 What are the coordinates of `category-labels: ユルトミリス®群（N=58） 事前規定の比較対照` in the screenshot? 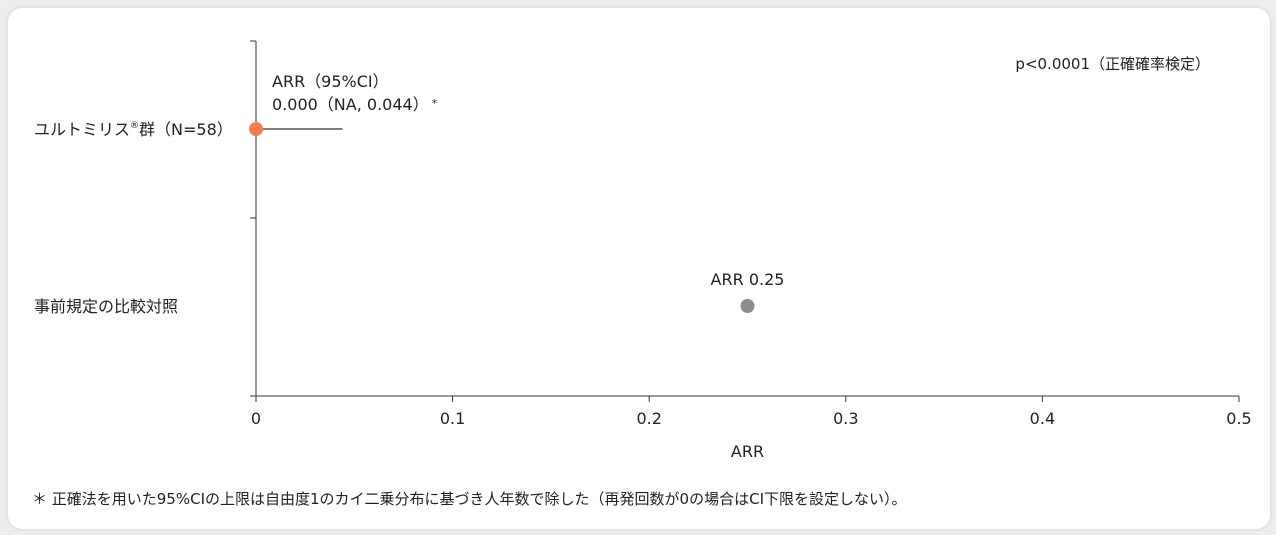 It's located at (133, 218).